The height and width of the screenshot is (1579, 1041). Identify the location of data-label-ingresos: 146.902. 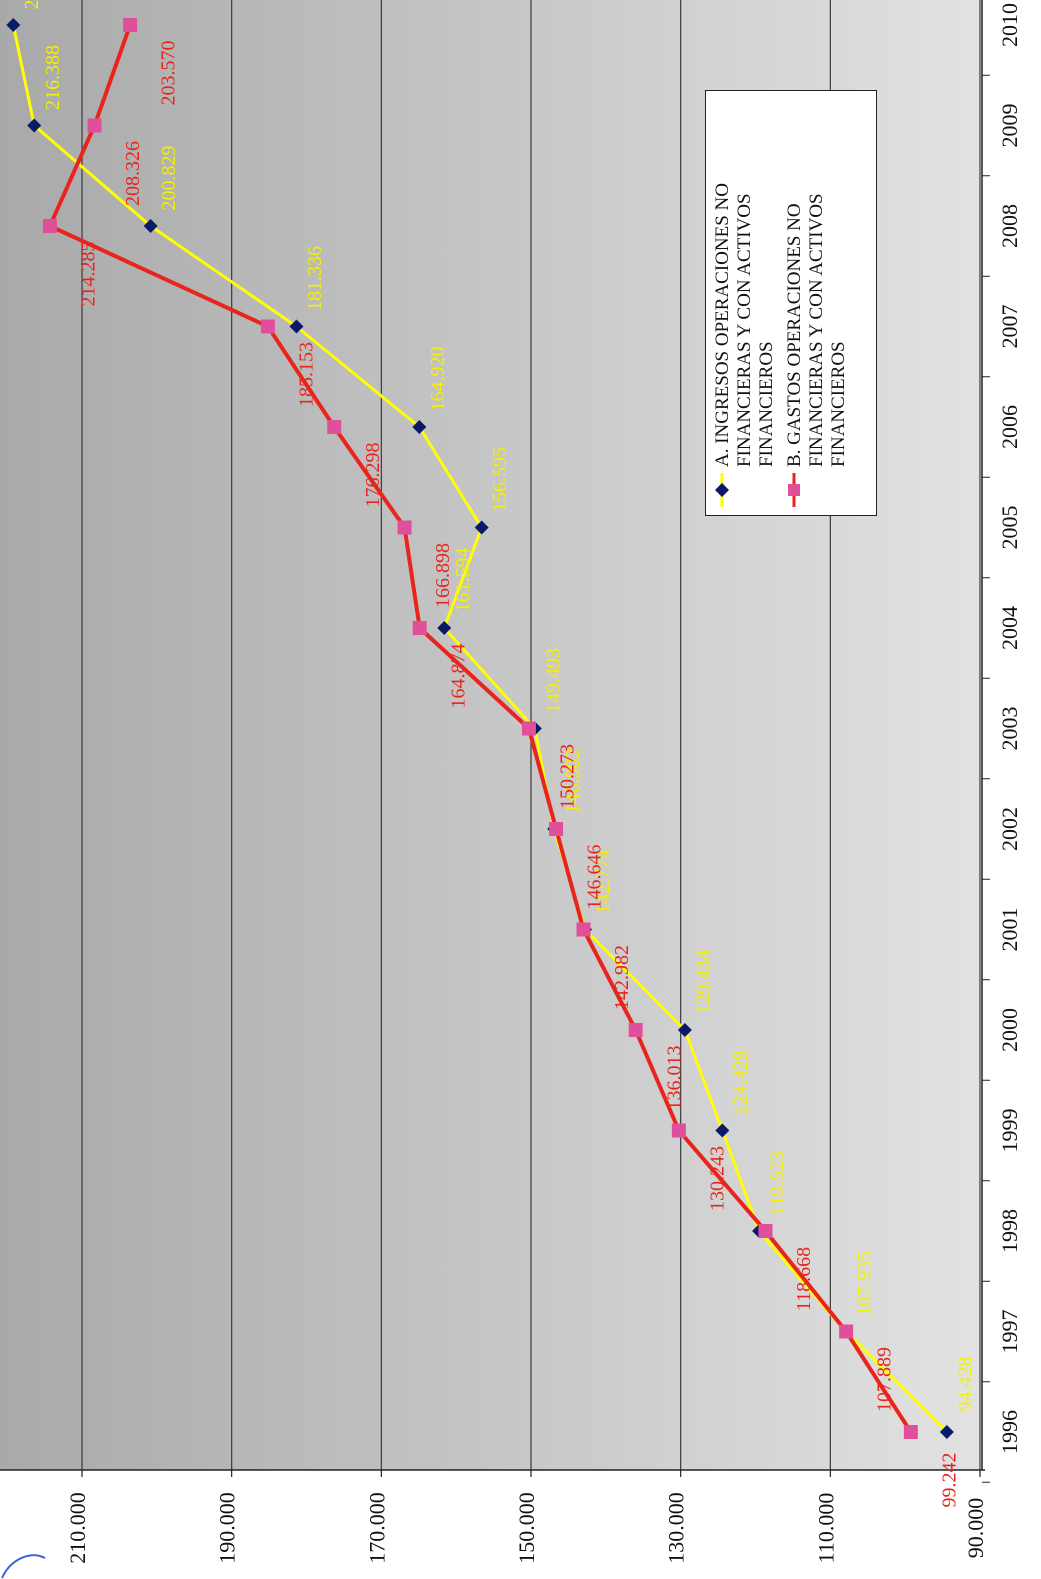
(573, 781).